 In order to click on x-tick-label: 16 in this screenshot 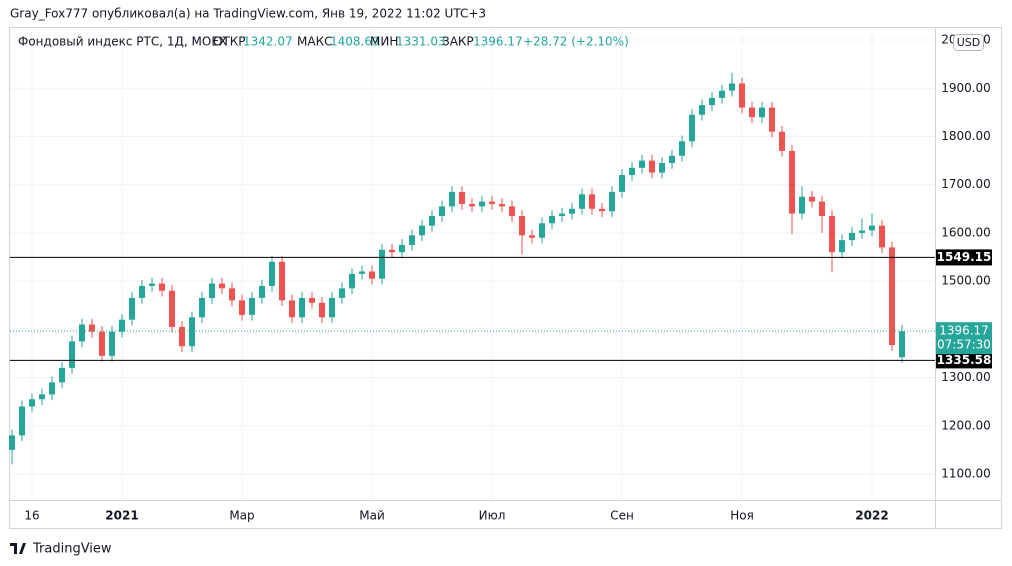, I will do `click(31, 516)`.